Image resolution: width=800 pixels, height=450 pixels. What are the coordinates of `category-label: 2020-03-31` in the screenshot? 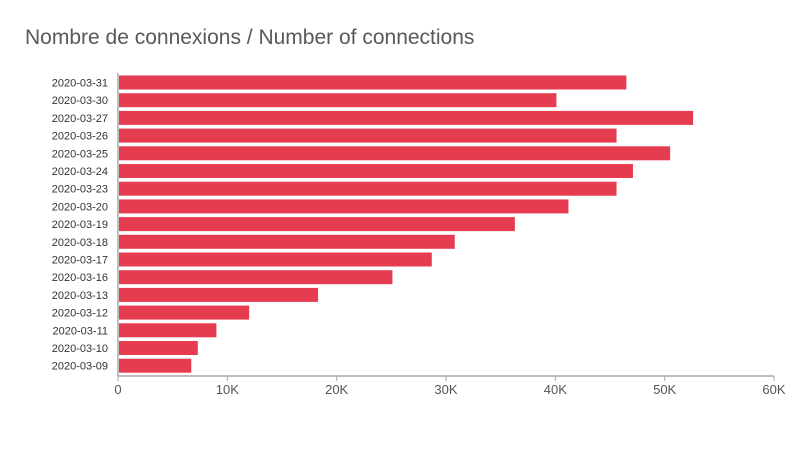 It's located at (80, 84).